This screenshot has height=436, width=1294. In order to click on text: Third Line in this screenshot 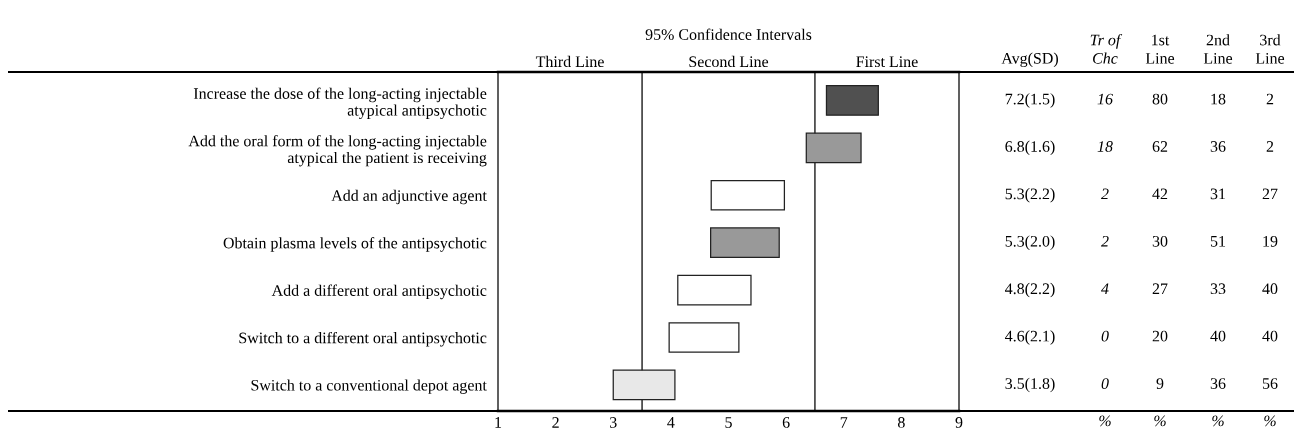, I will do `click(569, 61)`.